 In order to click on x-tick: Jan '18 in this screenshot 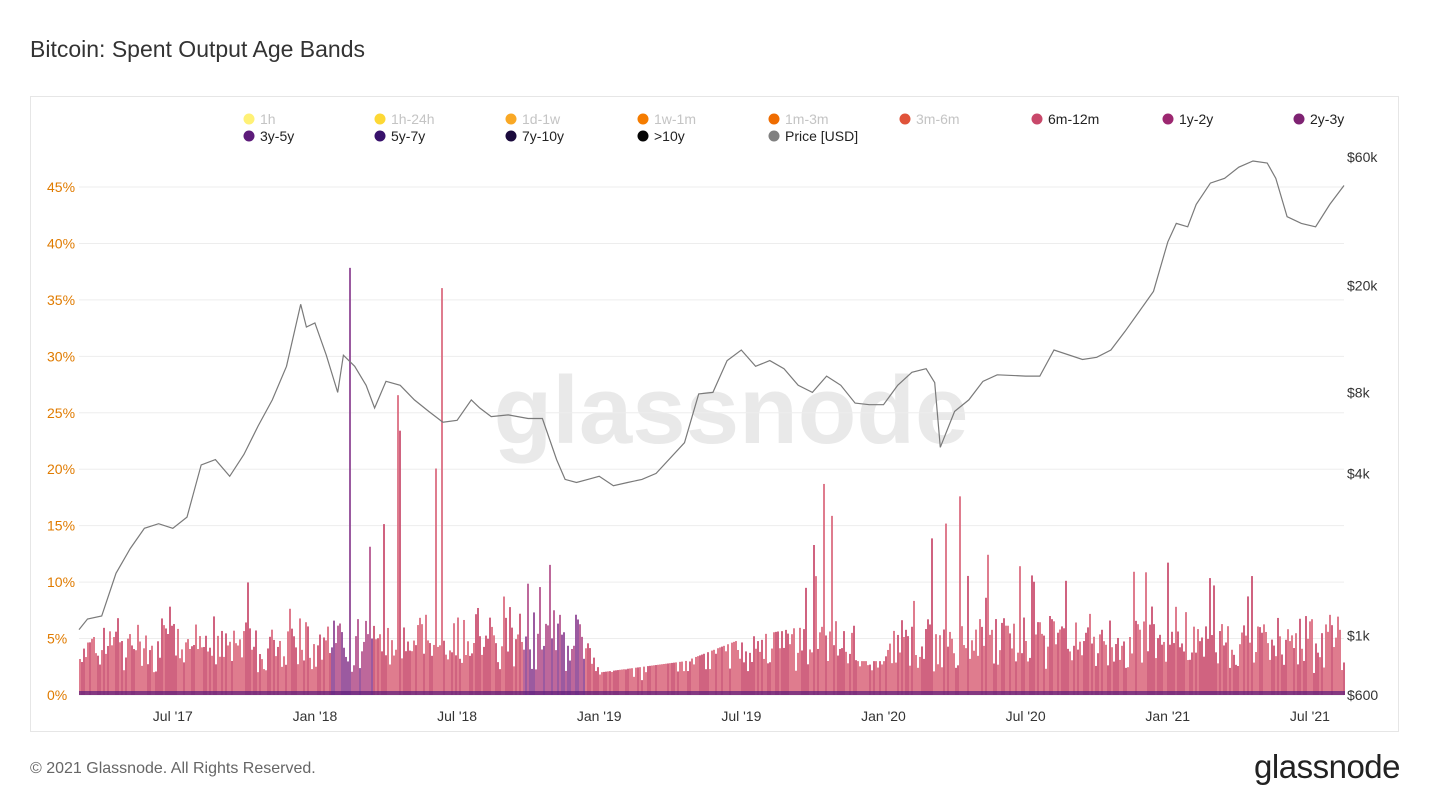, I will do `click(315, 716)`.